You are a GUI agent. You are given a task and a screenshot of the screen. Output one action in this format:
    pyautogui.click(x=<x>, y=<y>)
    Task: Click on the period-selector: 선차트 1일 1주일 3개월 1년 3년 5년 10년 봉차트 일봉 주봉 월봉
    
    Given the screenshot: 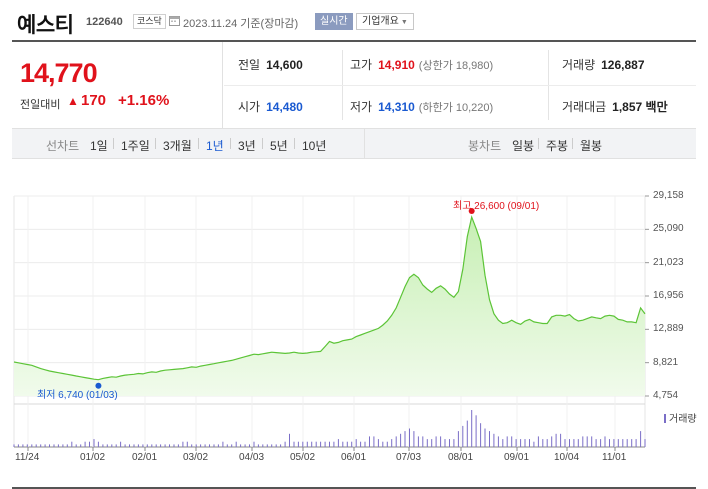 What is the action you would take?
    pyautogui.click(x=354, y=143)
    